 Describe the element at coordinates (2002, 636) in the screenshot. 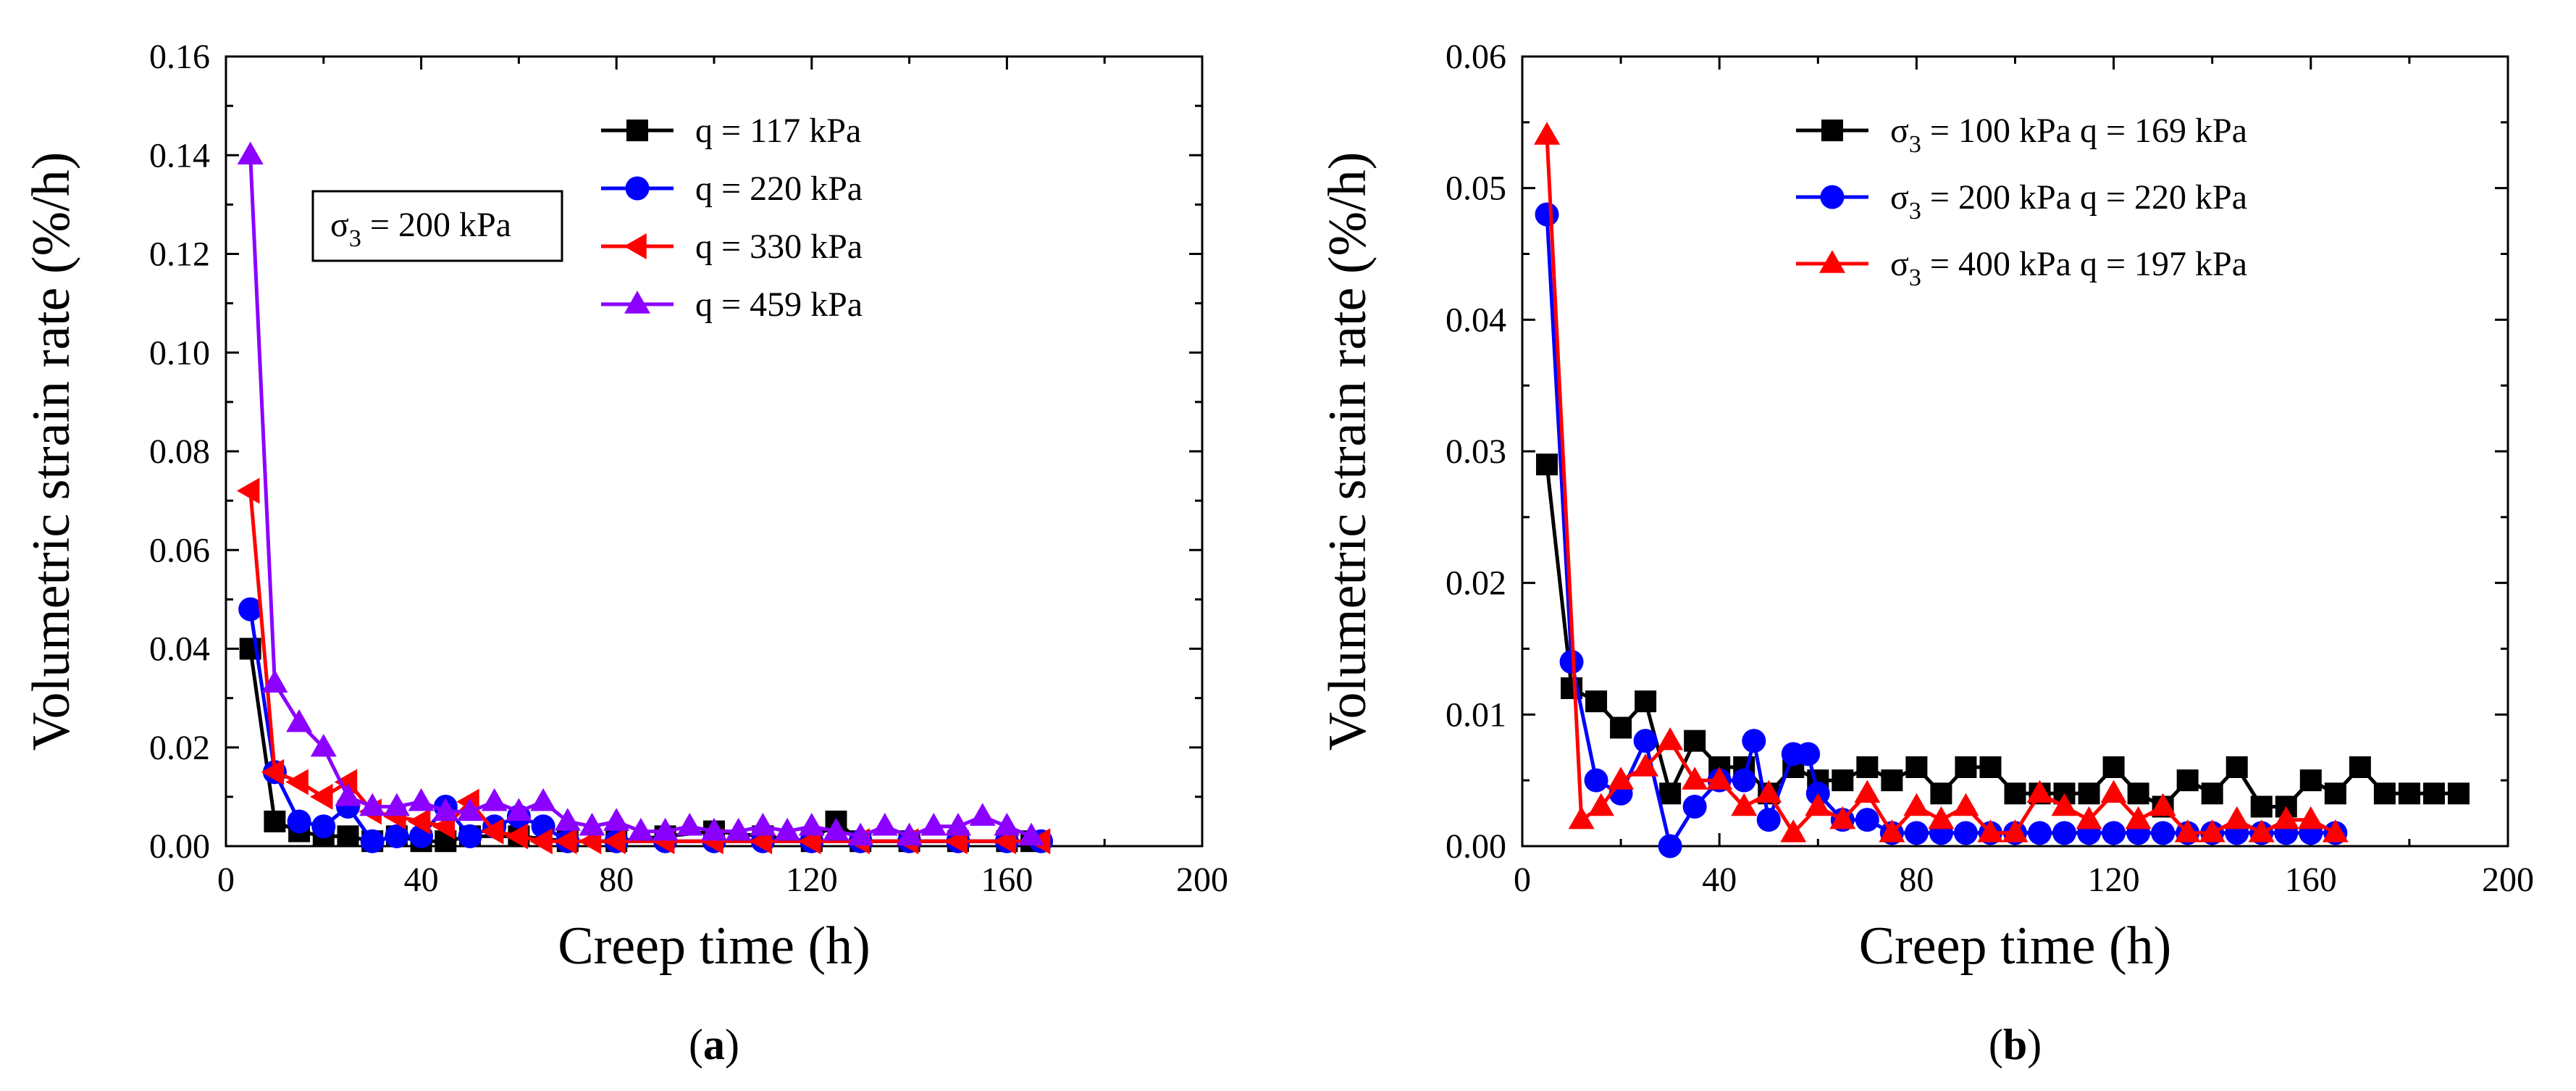

I see `series-line` at that location.